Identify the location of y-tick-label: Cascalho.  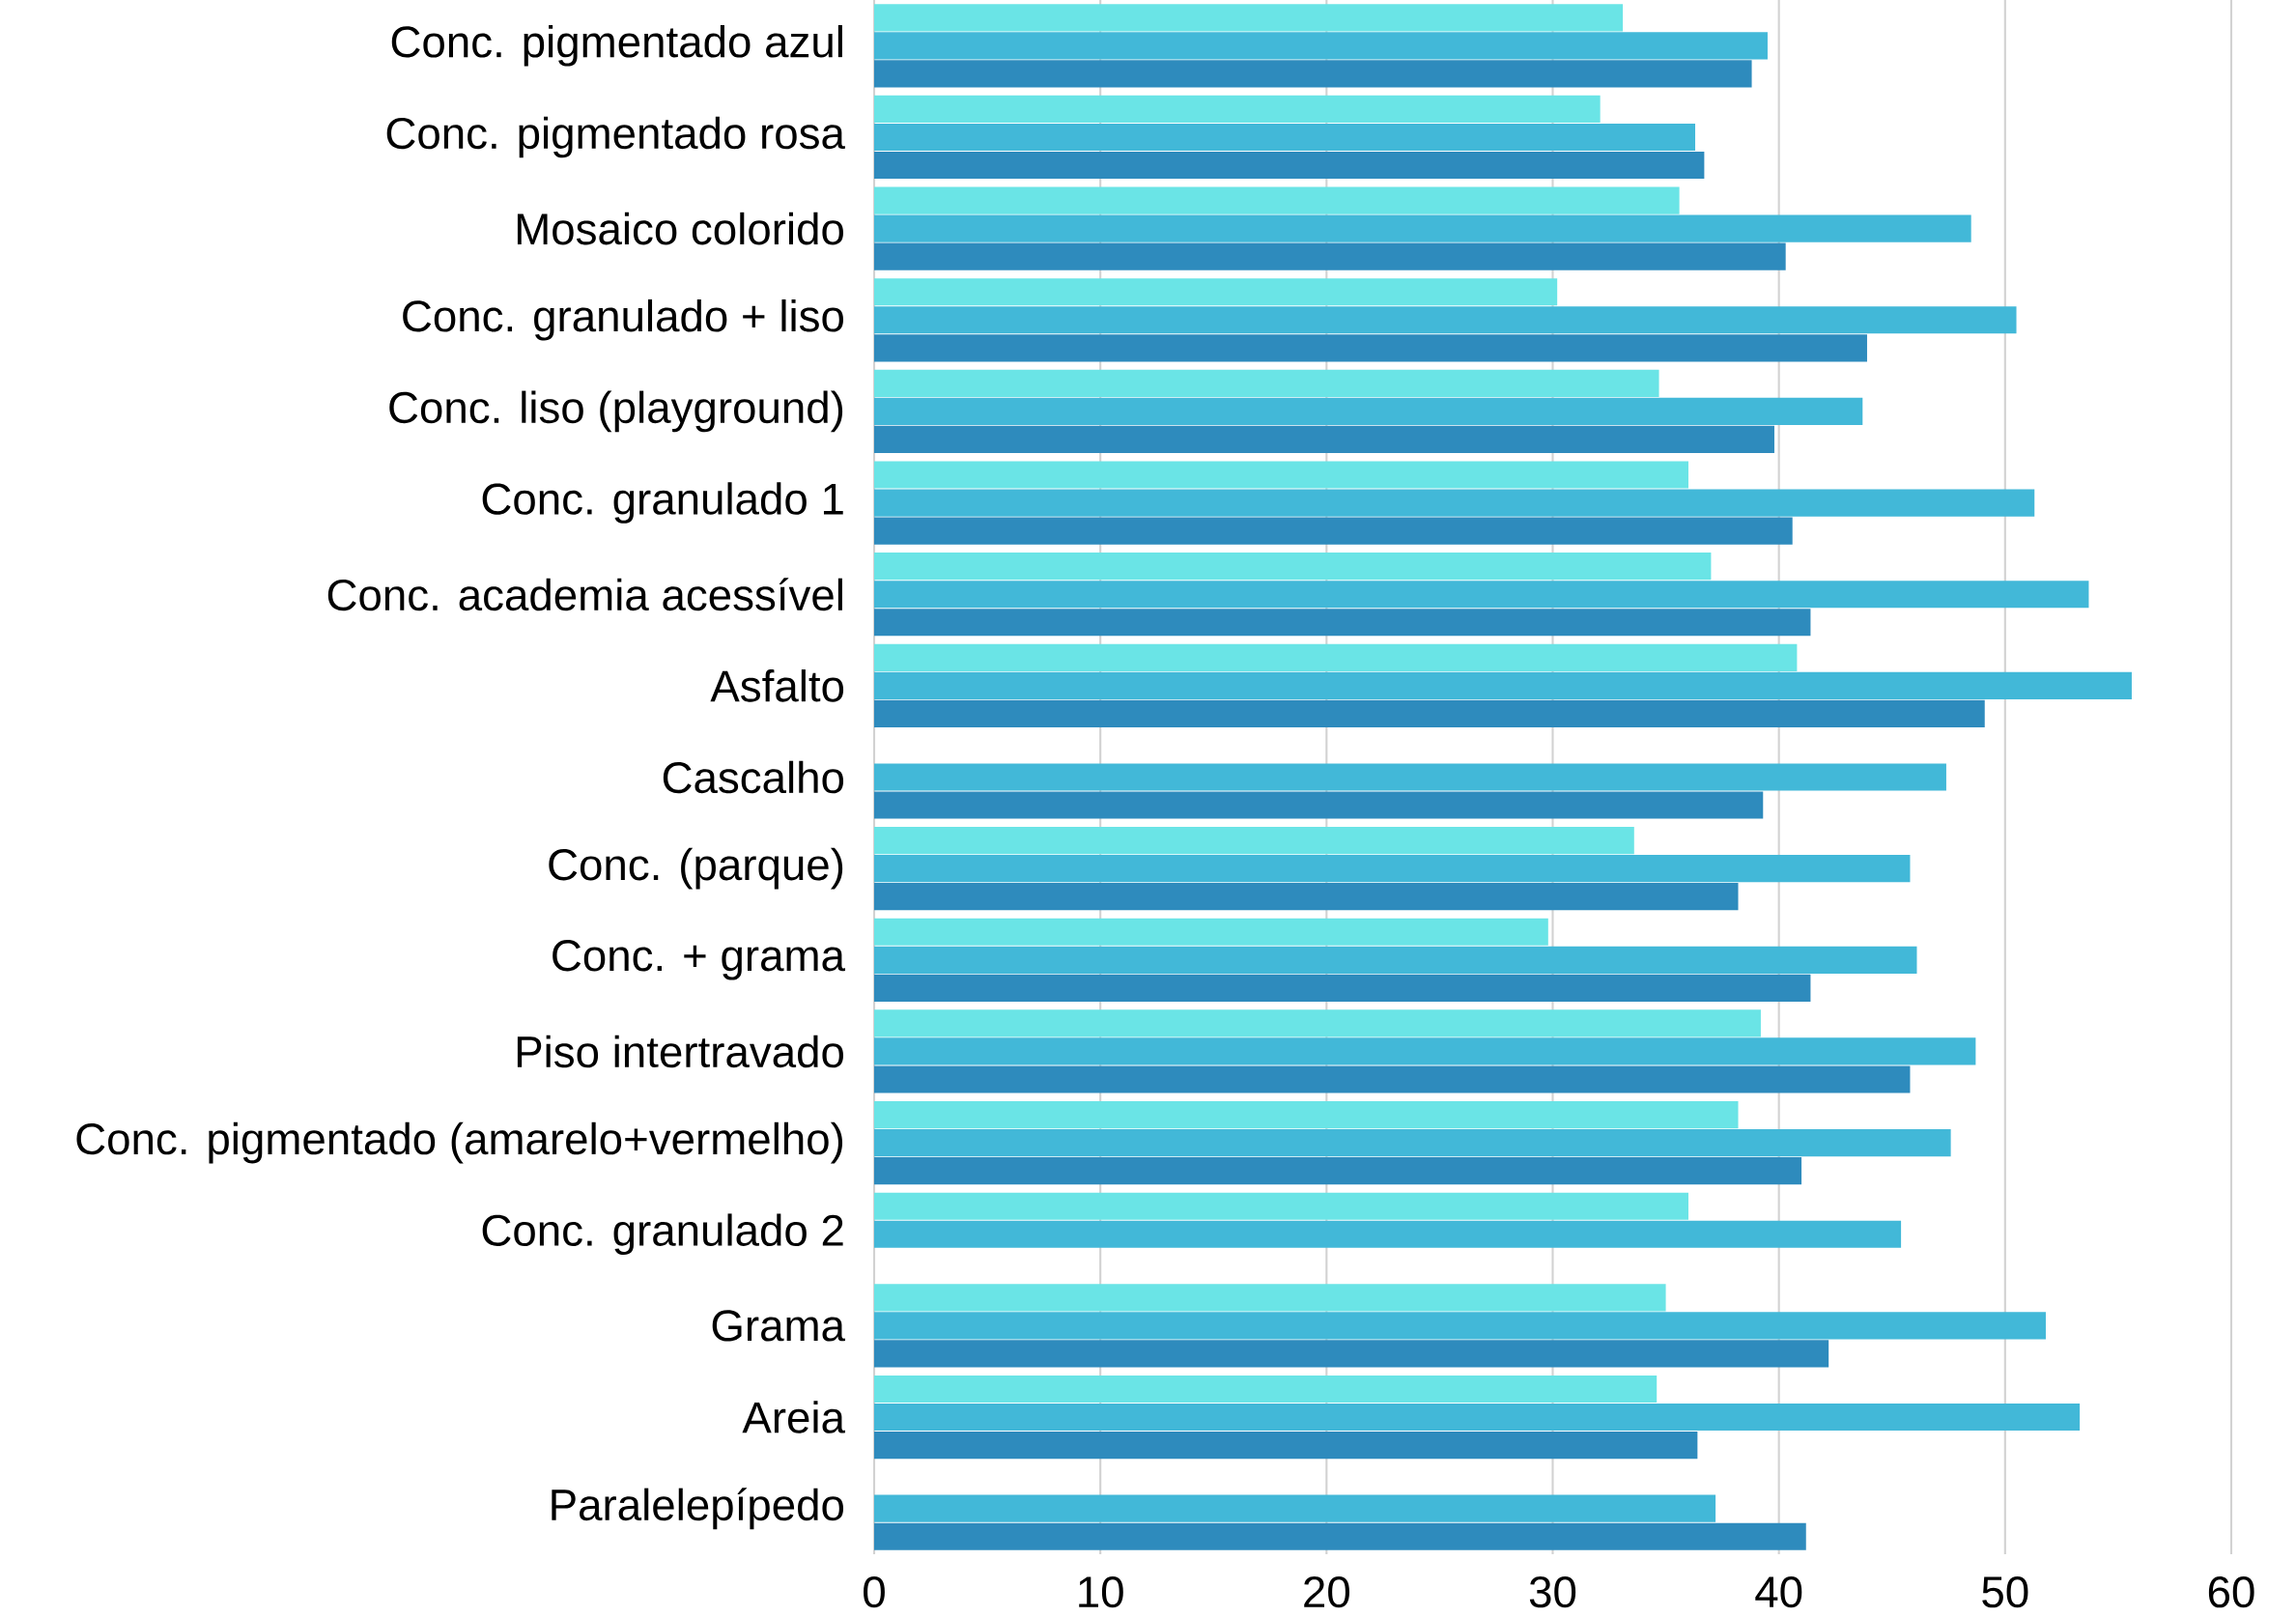
(754, 777).